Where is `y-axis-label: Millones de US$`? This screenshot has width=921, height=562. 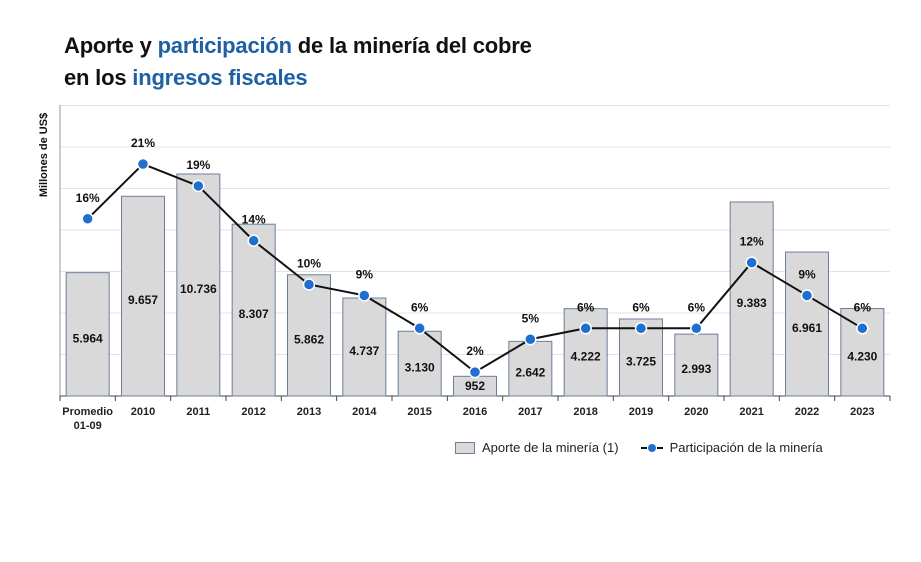 y-axis-label: Millones de US$ is located at coordinates (44, 155).